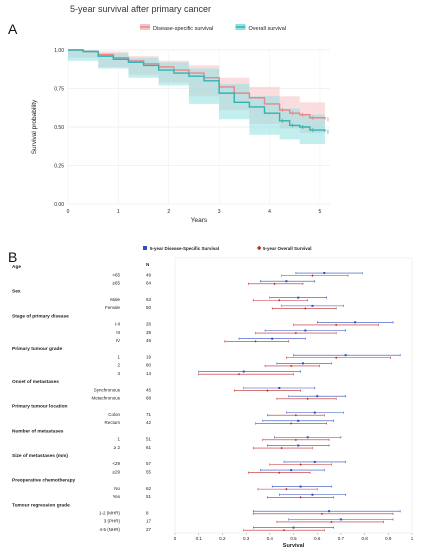 The width and height of the screenshot is (433, 550). I want to click on legend-label: Disease-specific survival, so click(183, 29).